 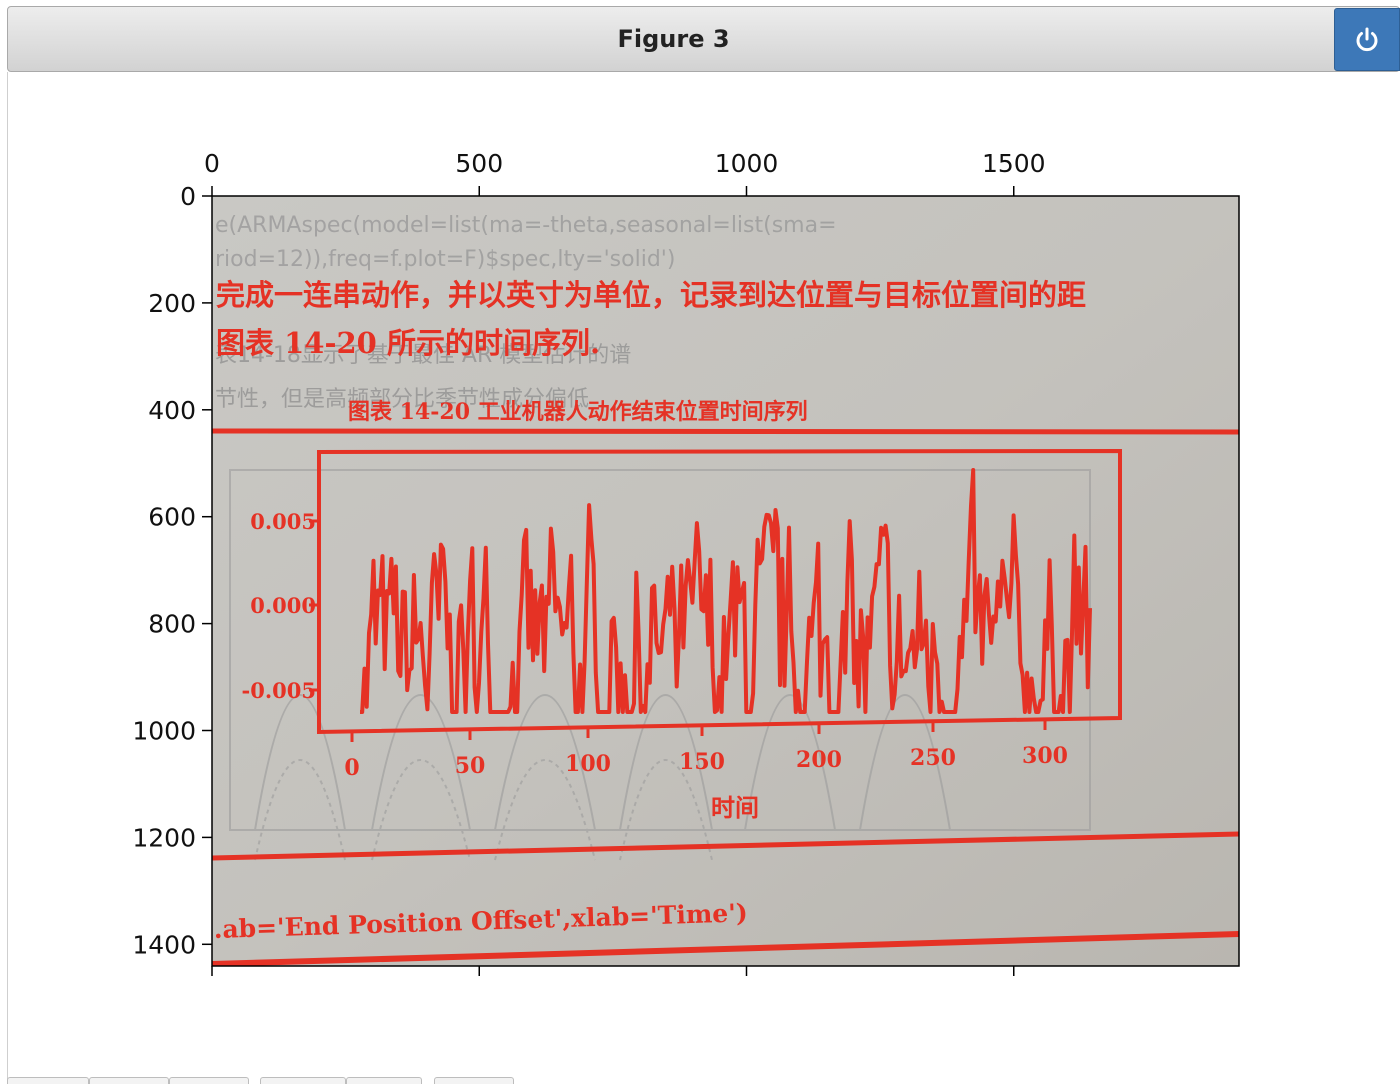 I want to click on inner-chart-xlabel: 时间, so click(x=735, y=807).